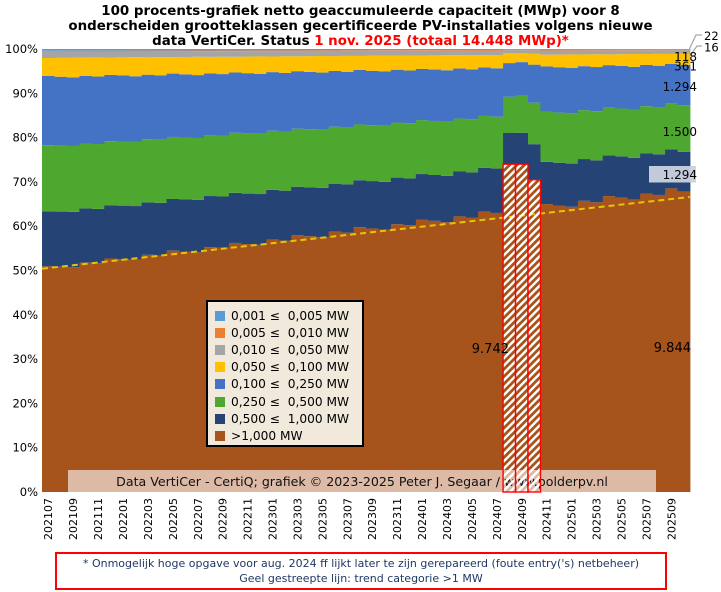 This screenshot has height=592, width=721. I want to click on svg-text: 202505, so click(622, 519).